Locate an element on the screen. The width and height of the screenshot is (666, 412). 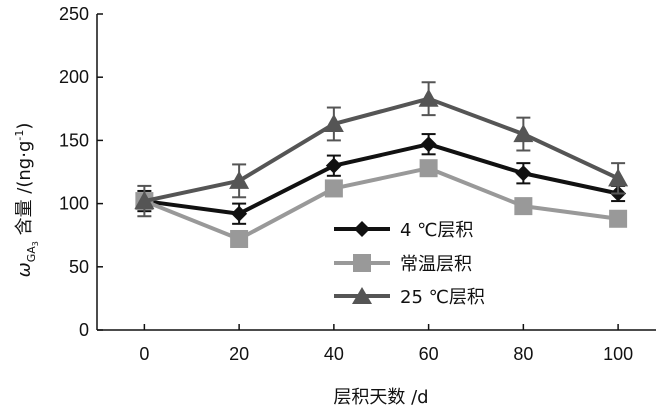
x-tick-label: 40 is located at coordinates (334, 354).